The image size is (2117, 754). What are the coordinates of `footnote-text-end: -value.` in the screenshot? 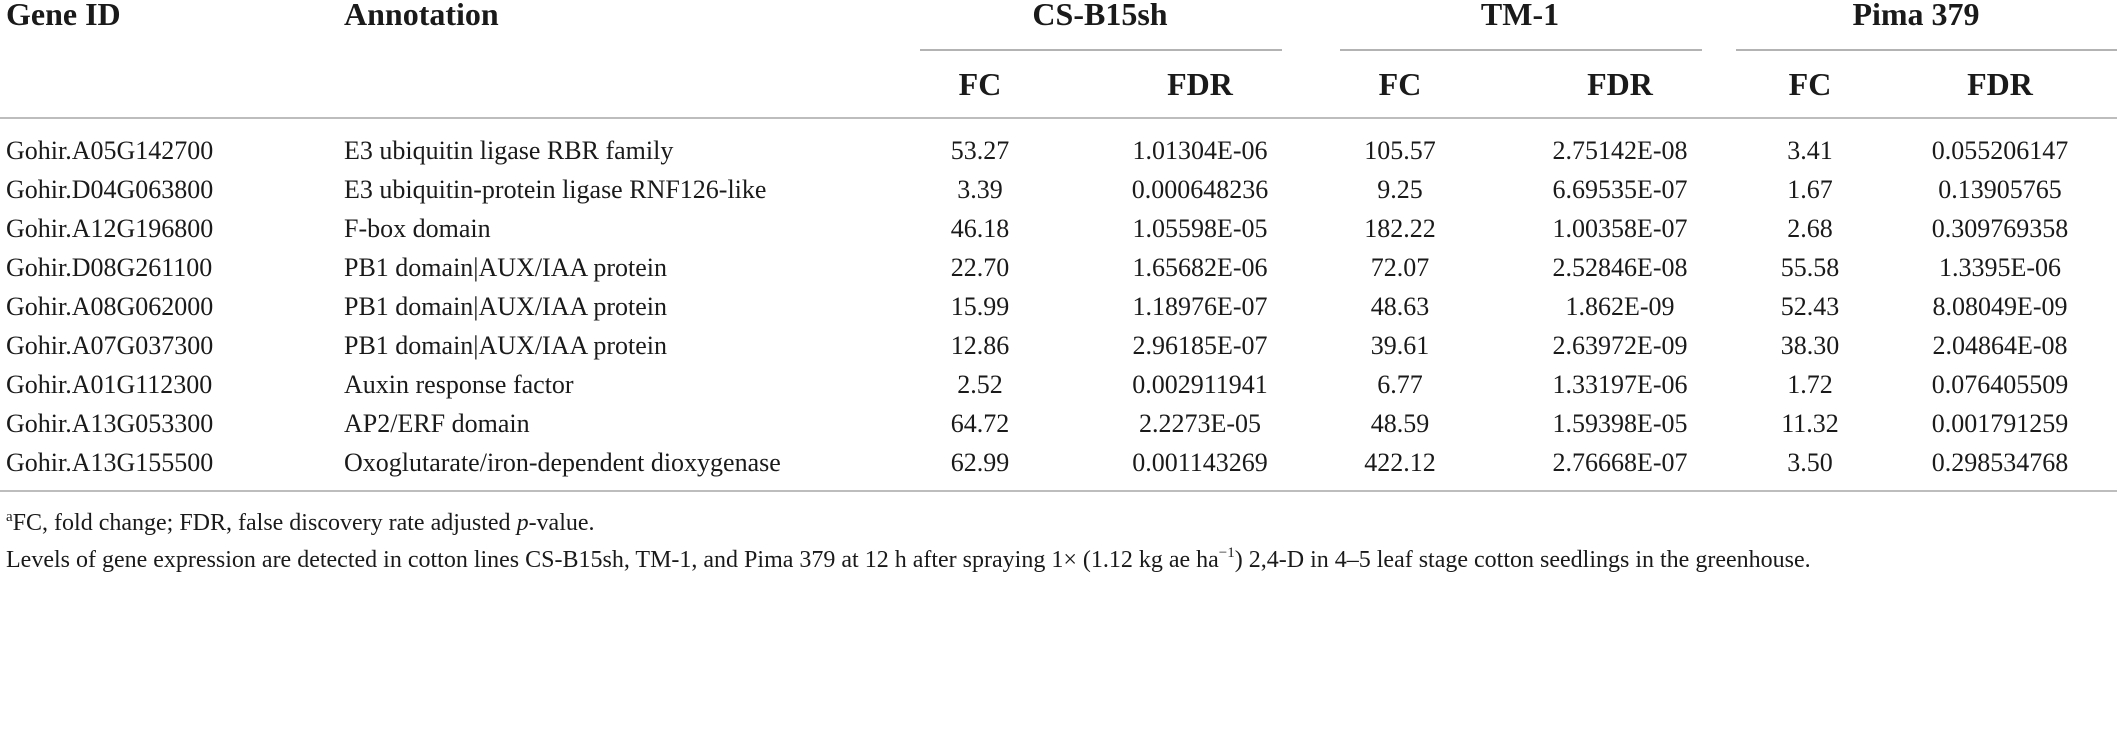 It's located at (561, 523).